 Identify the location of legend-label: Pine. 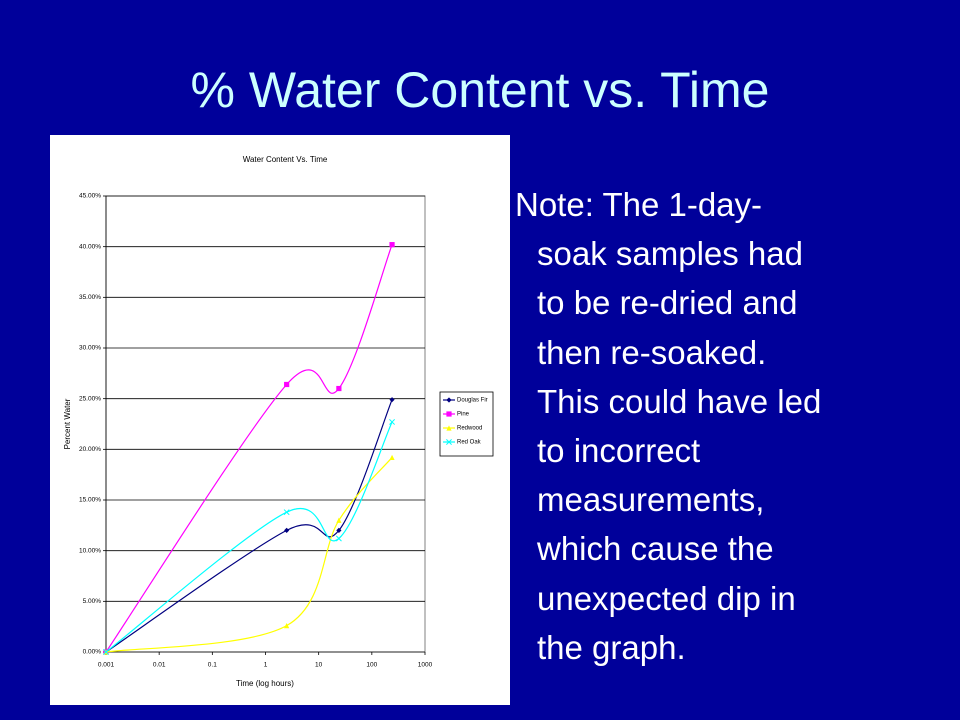
(463, 415).